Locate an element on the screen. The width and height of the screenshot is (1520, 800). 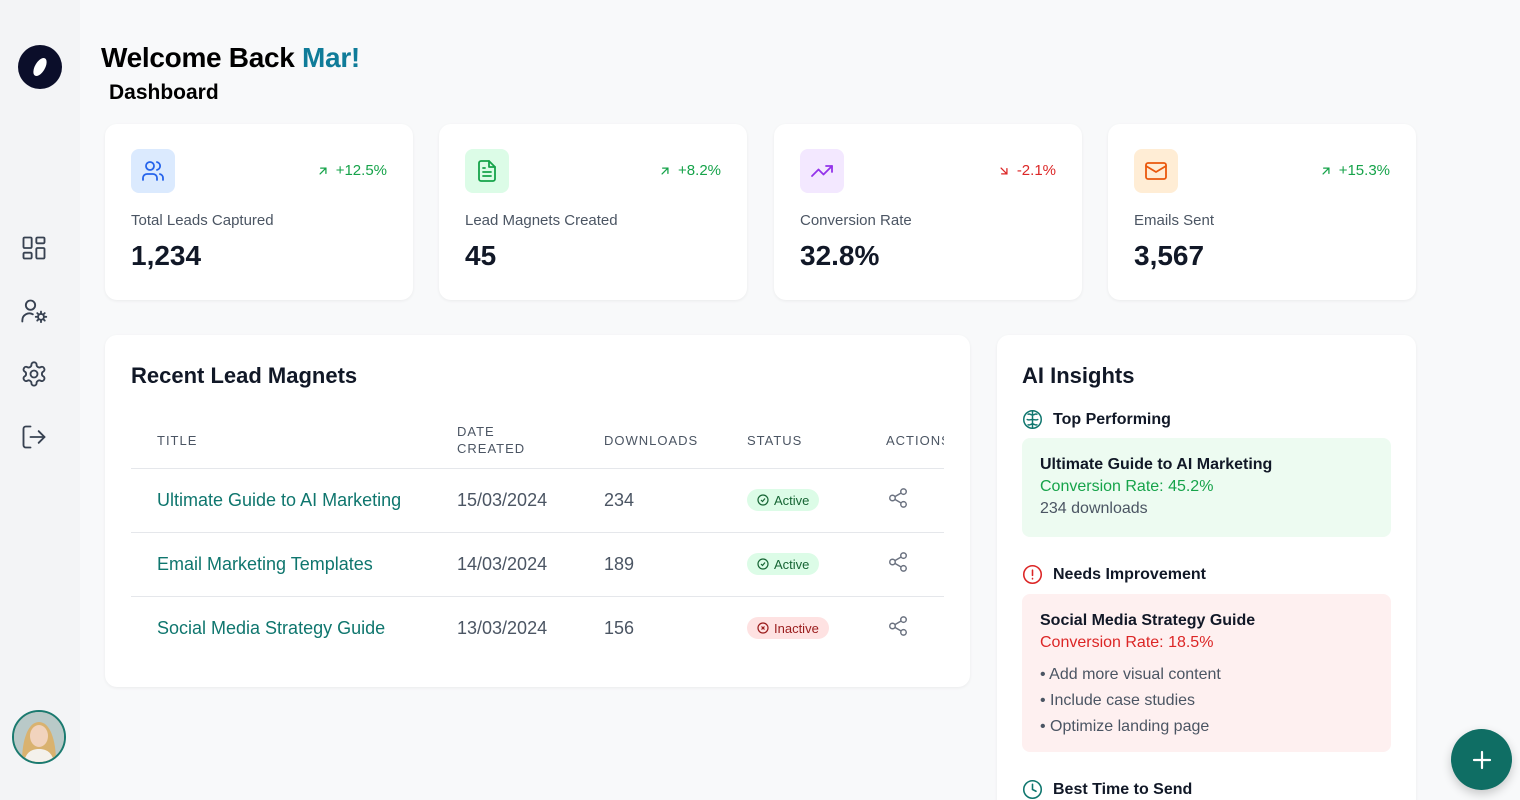
needs-improvement-heading: Needs Improvement is located at coordinates (1114, 574).